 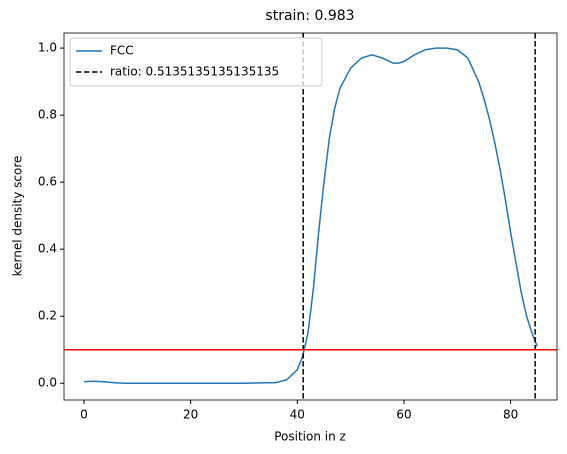 What do you see at coordinates (47, 48) in the screenshot?
I see `y-tick-label: 1.0` at bounding box center [47, 48].